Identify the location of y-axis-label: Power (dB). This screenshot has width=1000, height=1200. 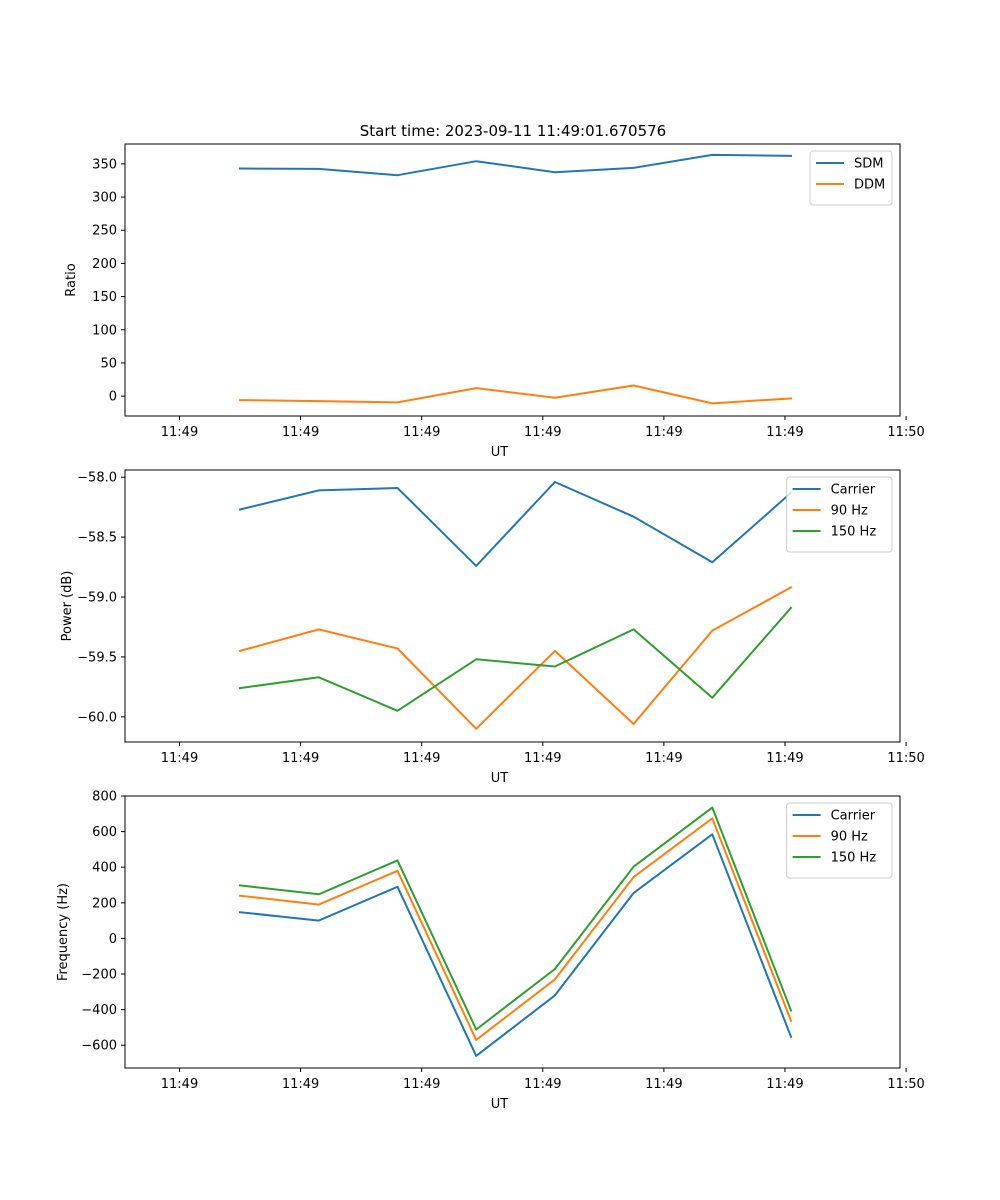
(67, 606).